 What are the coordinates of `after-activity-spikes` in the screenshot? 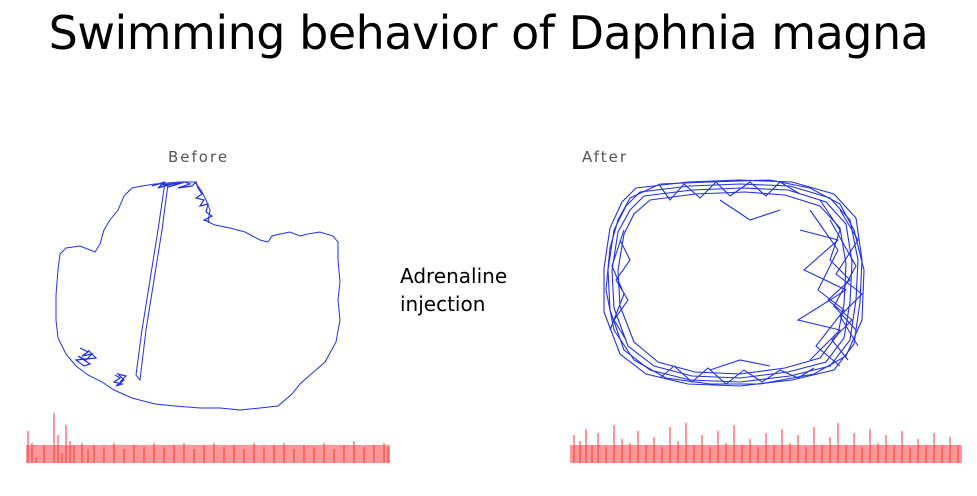 It's located at (766, 443).